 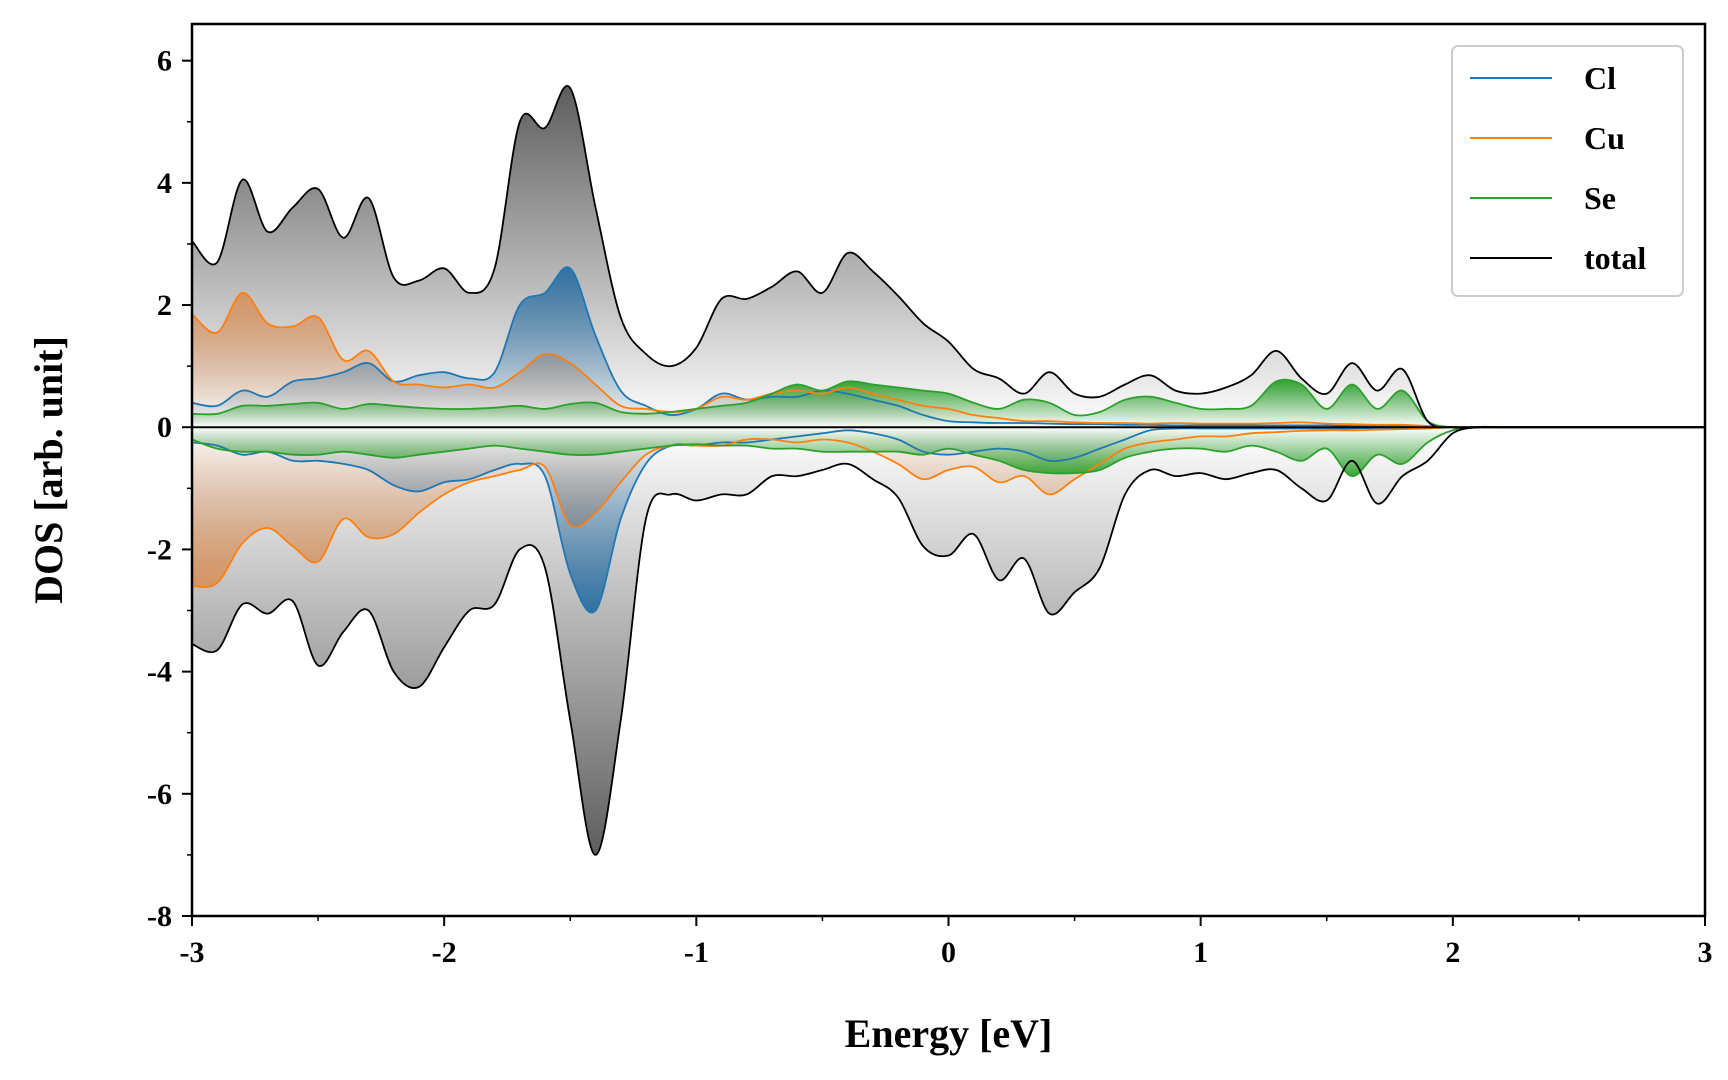 I want to click on x-axis-title: Energy [eV], so click(x=949, y=1033).